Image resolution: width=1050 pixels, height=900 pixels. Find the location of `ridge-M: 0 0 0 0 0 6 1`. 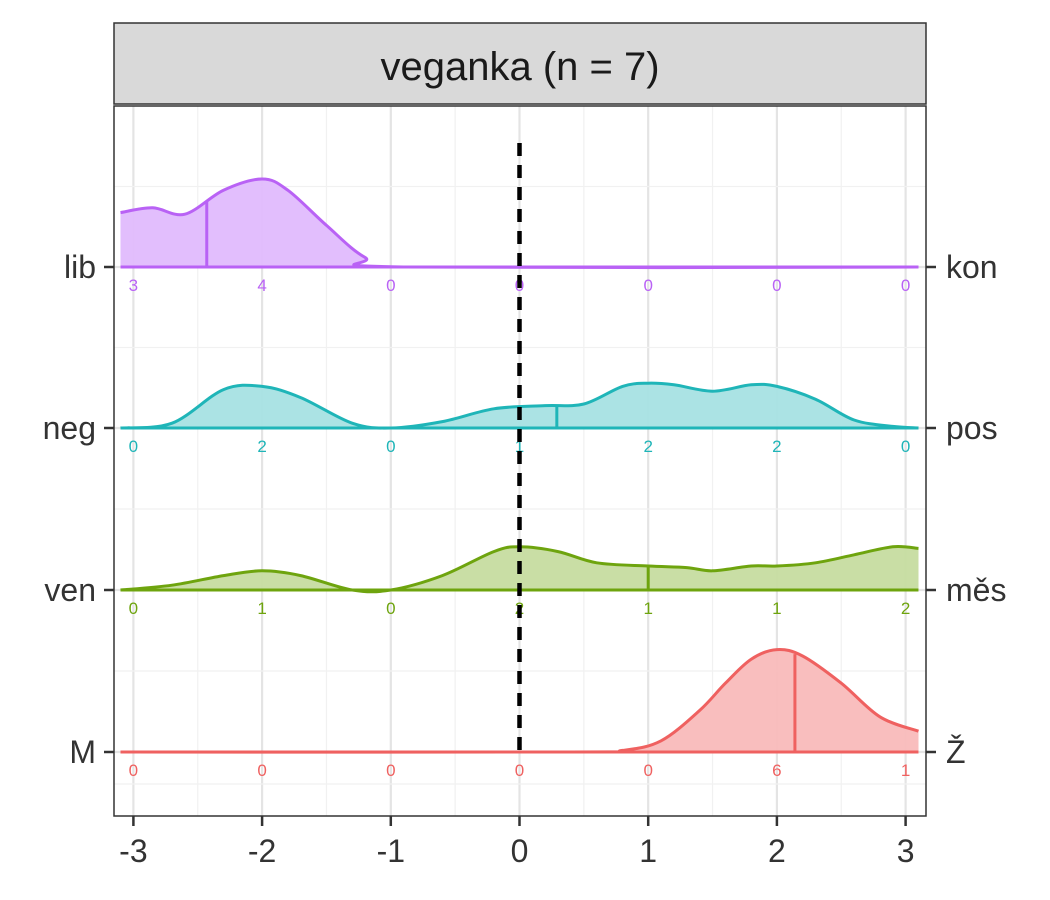

ridge-M: 0 0 0 0 0 6 1 is located at coordinates (520, 714).